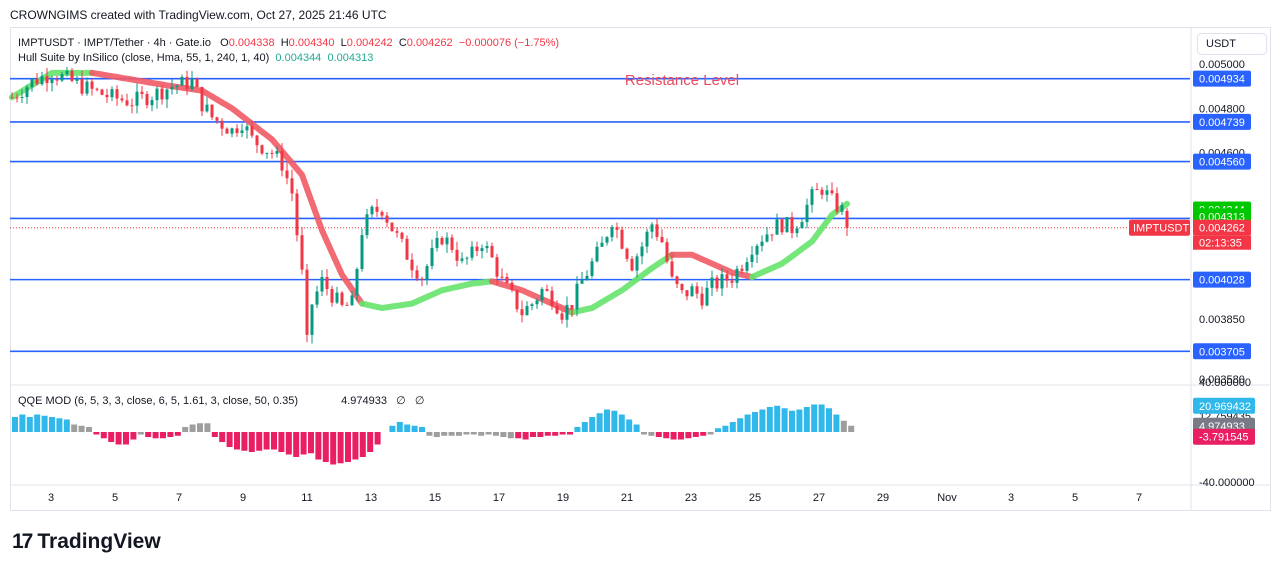  Describe the element at coordinates (1232, 44) in the screenshot. I see `currency-unit-button: USDT` at that location.